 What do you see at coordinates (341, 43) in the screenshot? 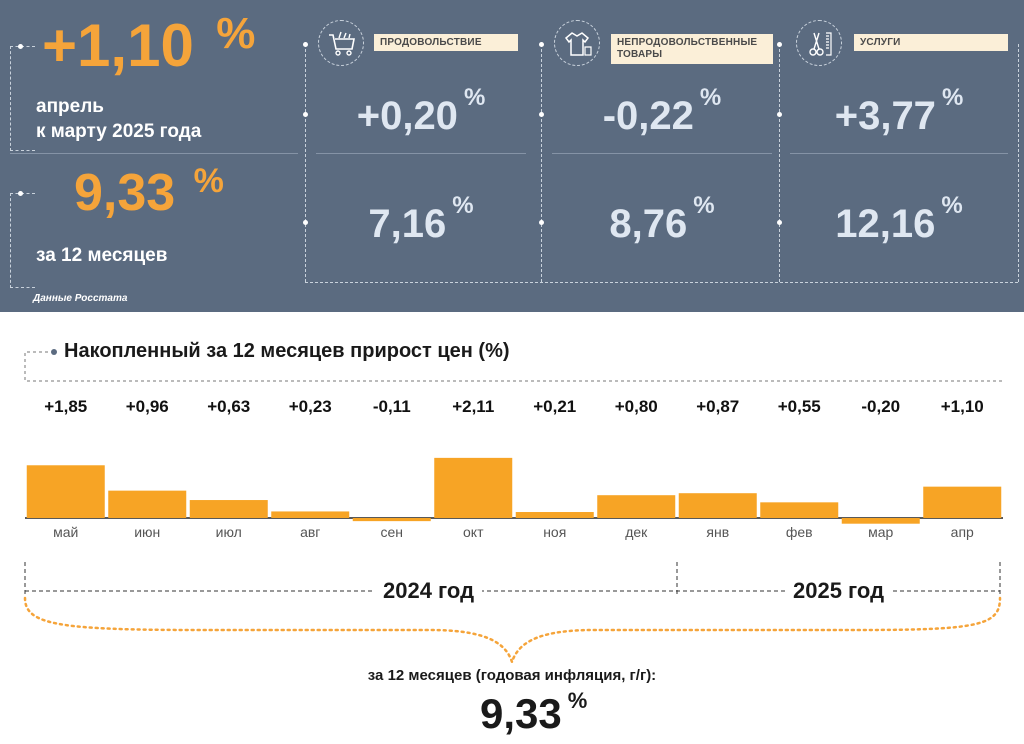
I see `shopping-cart-icon` at bounding box center [341, 43].